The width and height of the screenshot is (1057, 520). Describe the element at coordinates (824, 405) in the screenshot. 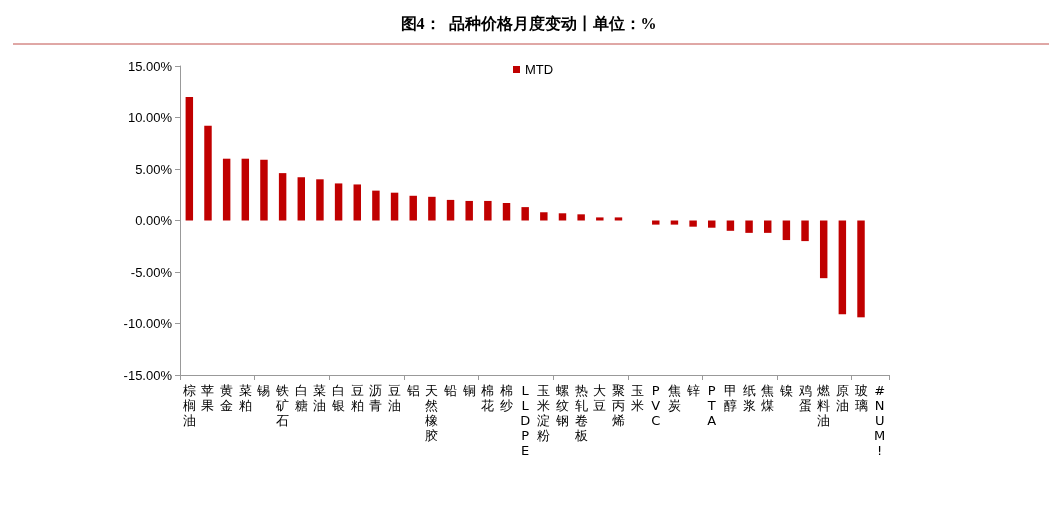

I see `x-tick-label: 燃料油` at that location.